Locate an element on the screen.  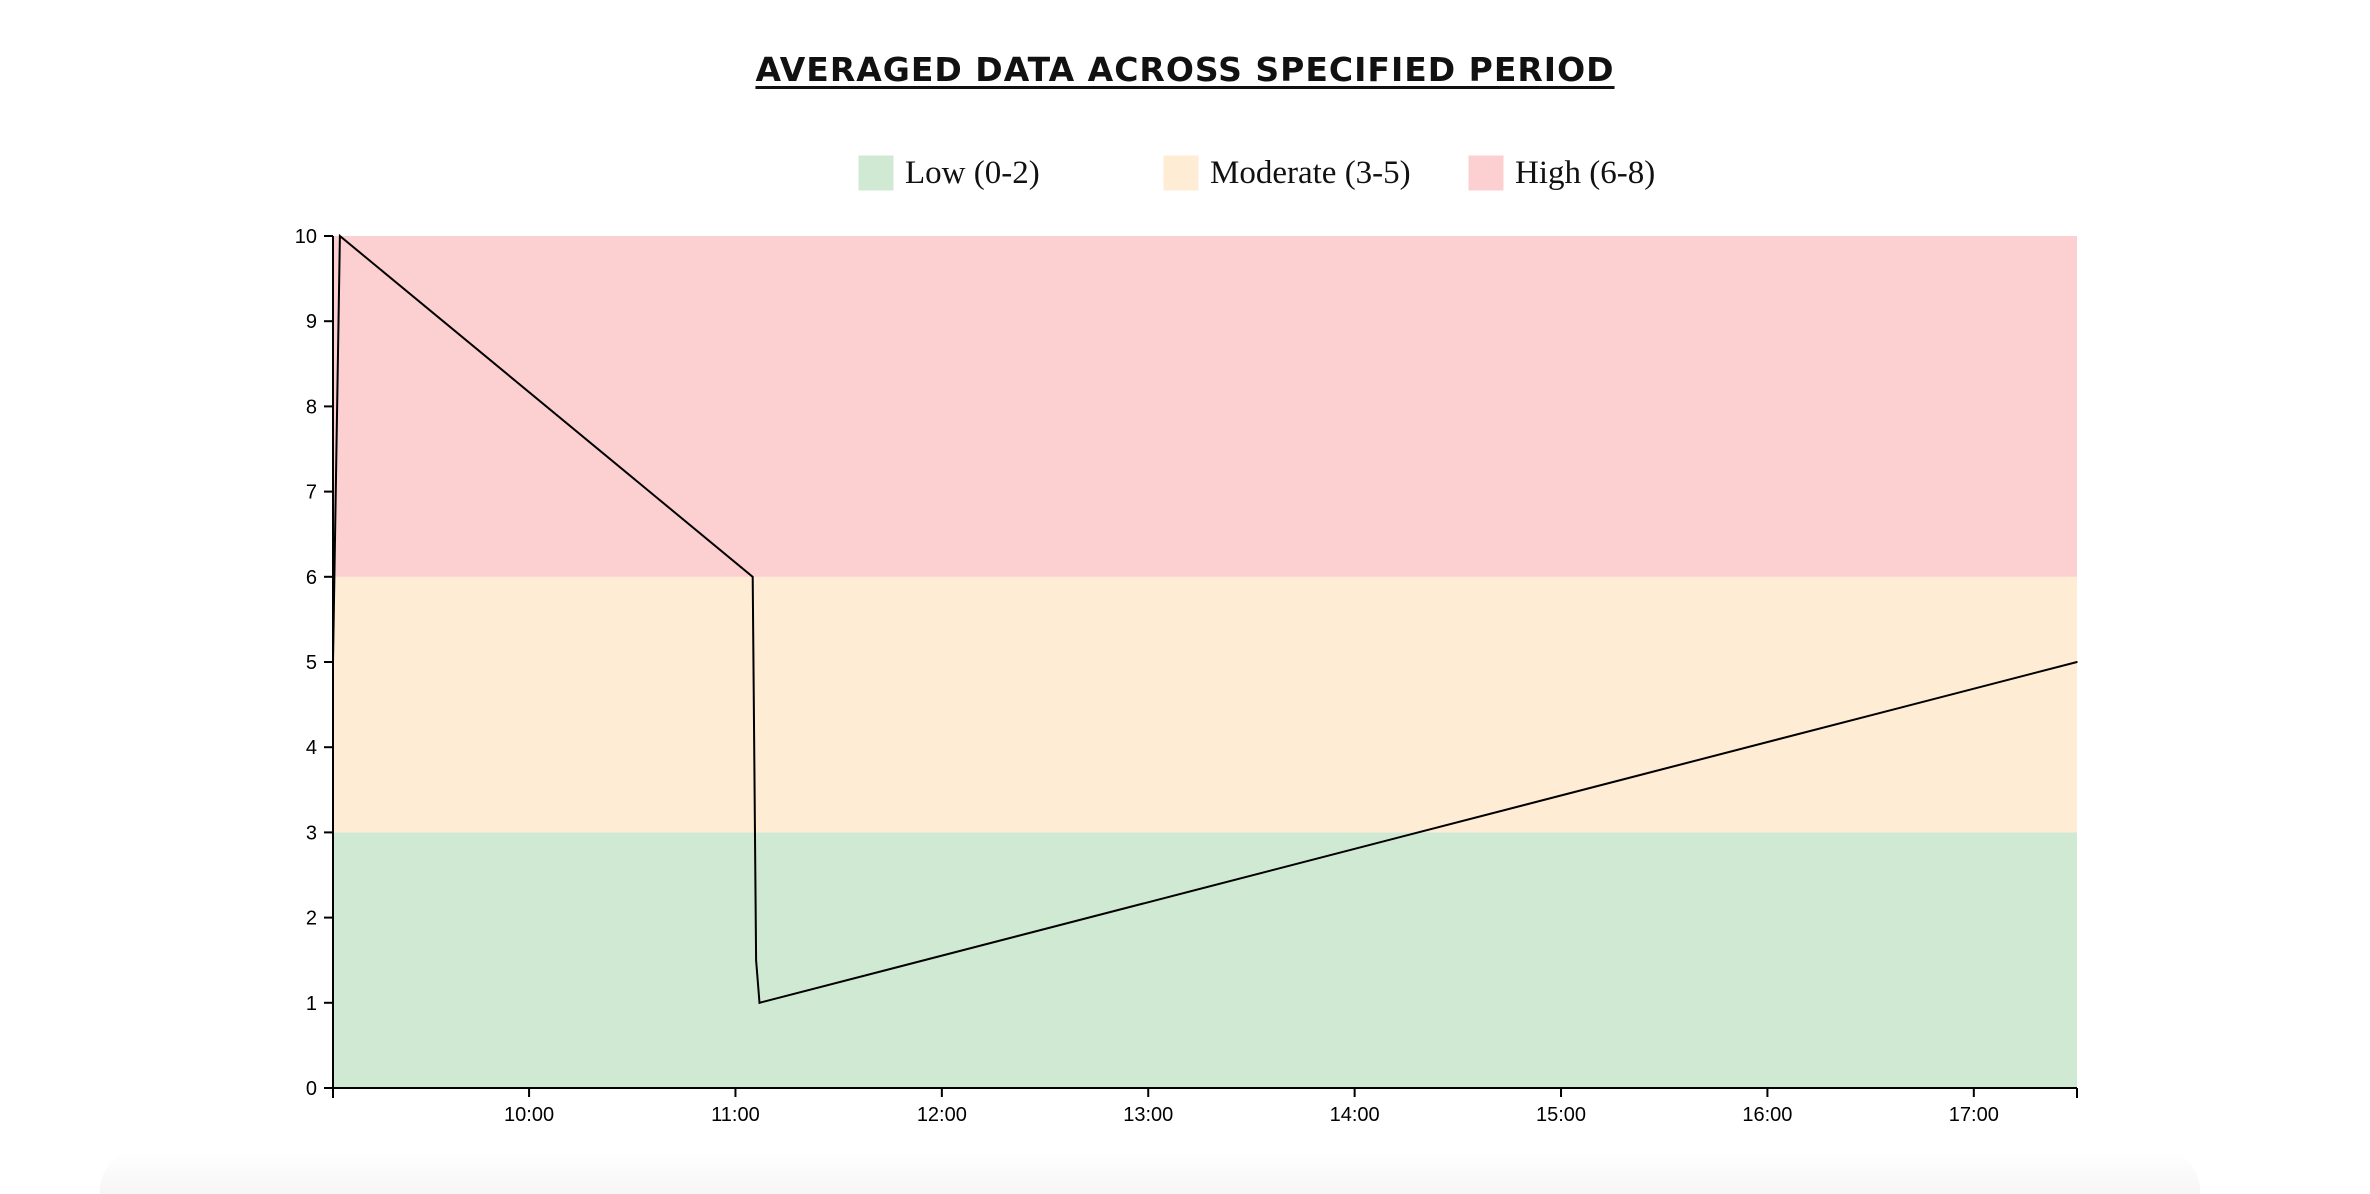
y-tick-label-3: 3 is located at coordinates (311, 833).